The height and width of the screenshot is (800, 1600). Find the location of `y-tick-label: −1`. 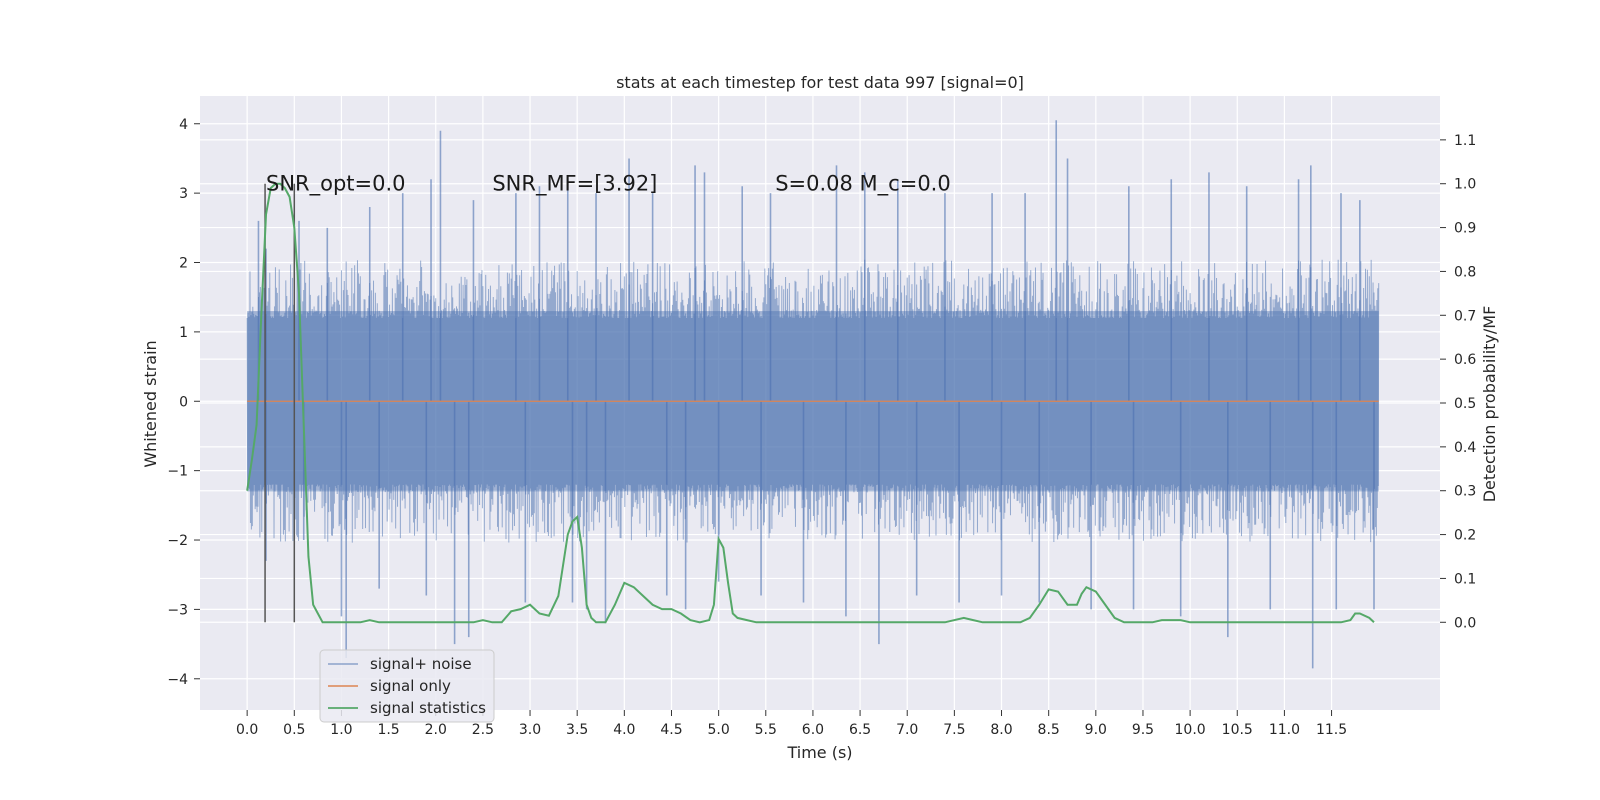

y-tick-label: −1 is located at coordinates (177, 472).